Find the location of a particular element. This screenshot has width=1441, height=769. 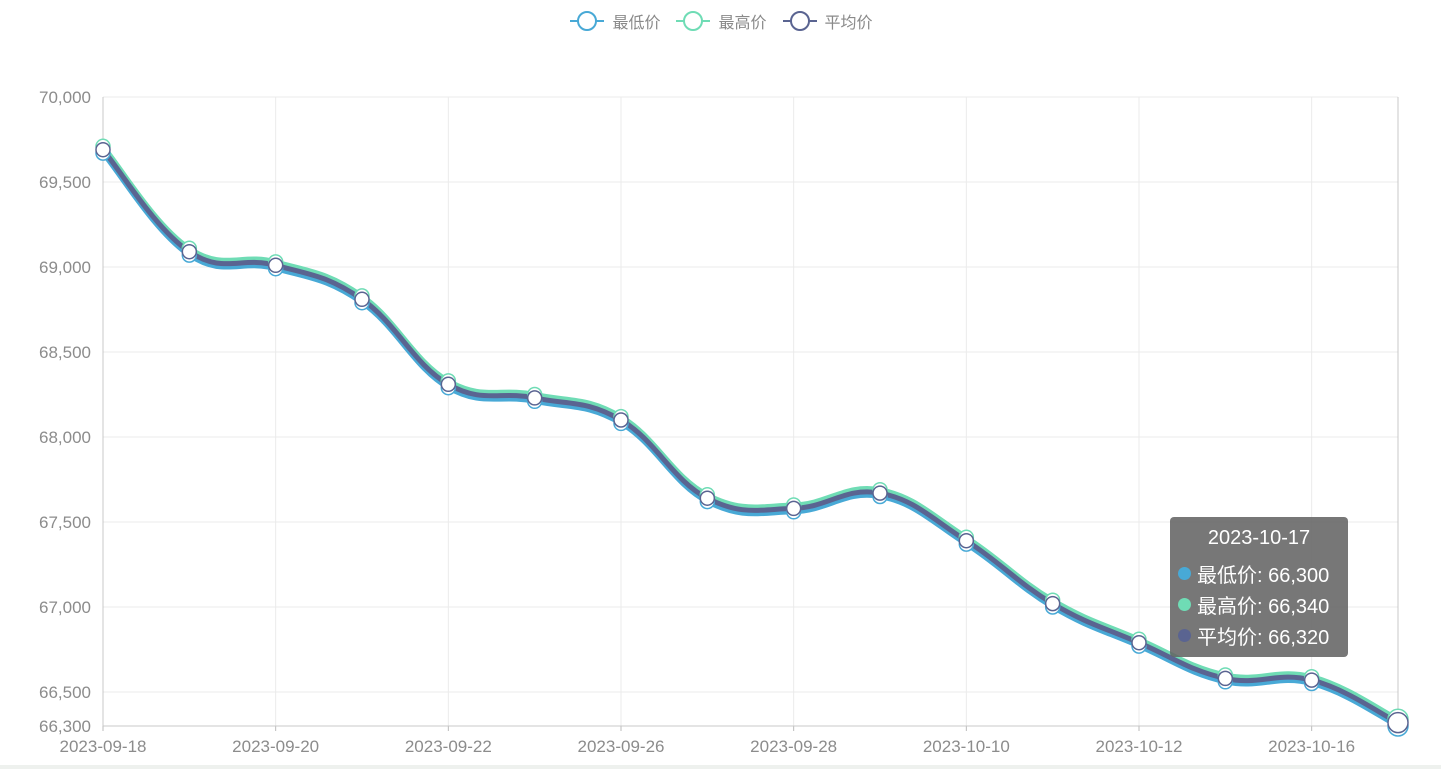

tooltip-row-avg-price: 平均价: 66,320 is located at coordinates (1259, 635).